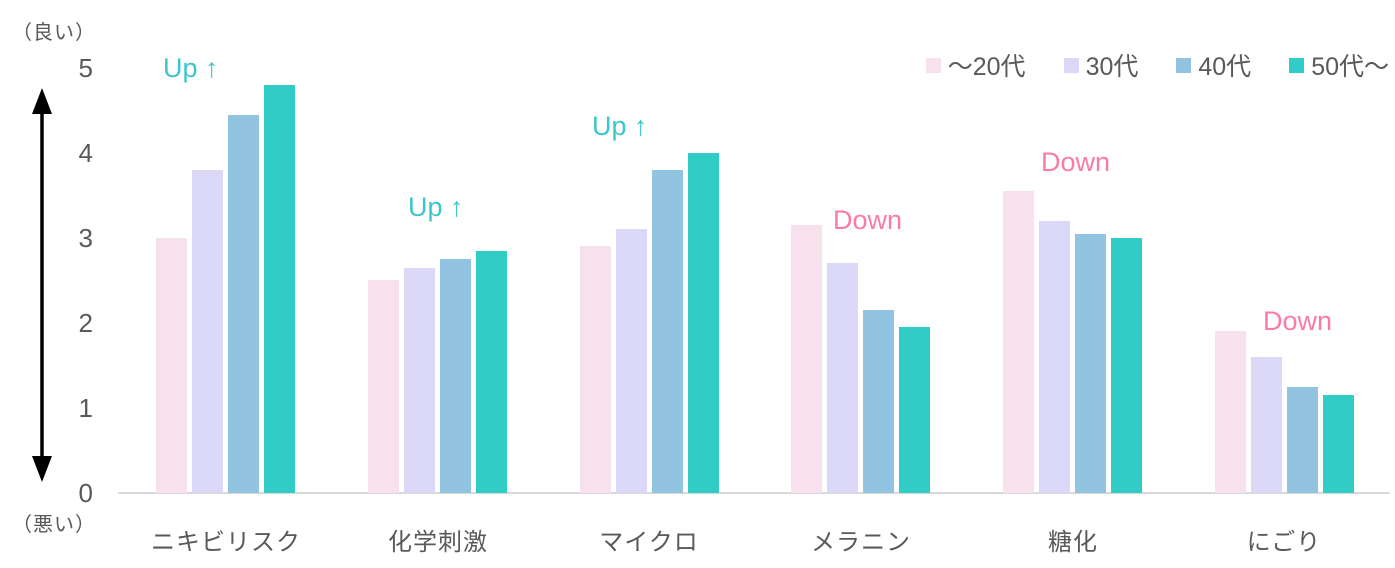 The height and width of the screenshot is (568, 1395). Describe the element at coordinates (85, 493) in the screenshot. I see `y-axis-tick-label: 0` at that location.